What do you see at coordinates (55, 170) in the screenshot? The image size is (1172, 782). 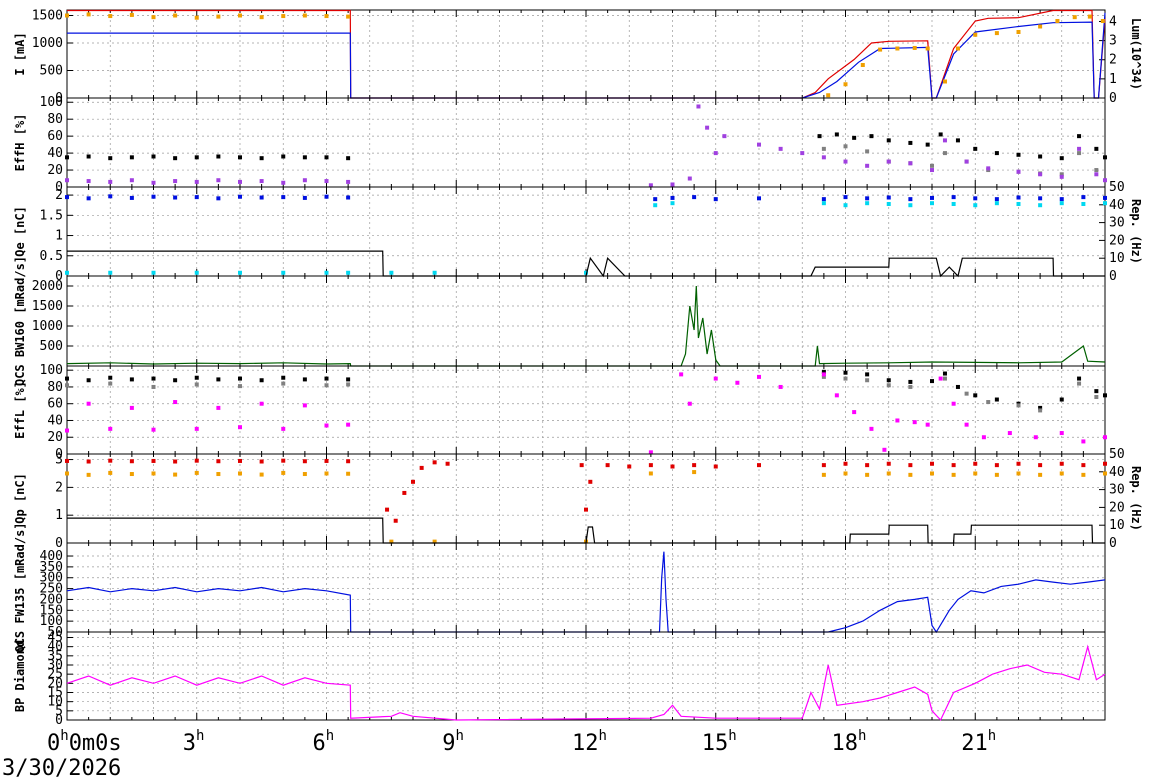 I see `effh-ytick-label: 20` at bounding box center [55, 170].